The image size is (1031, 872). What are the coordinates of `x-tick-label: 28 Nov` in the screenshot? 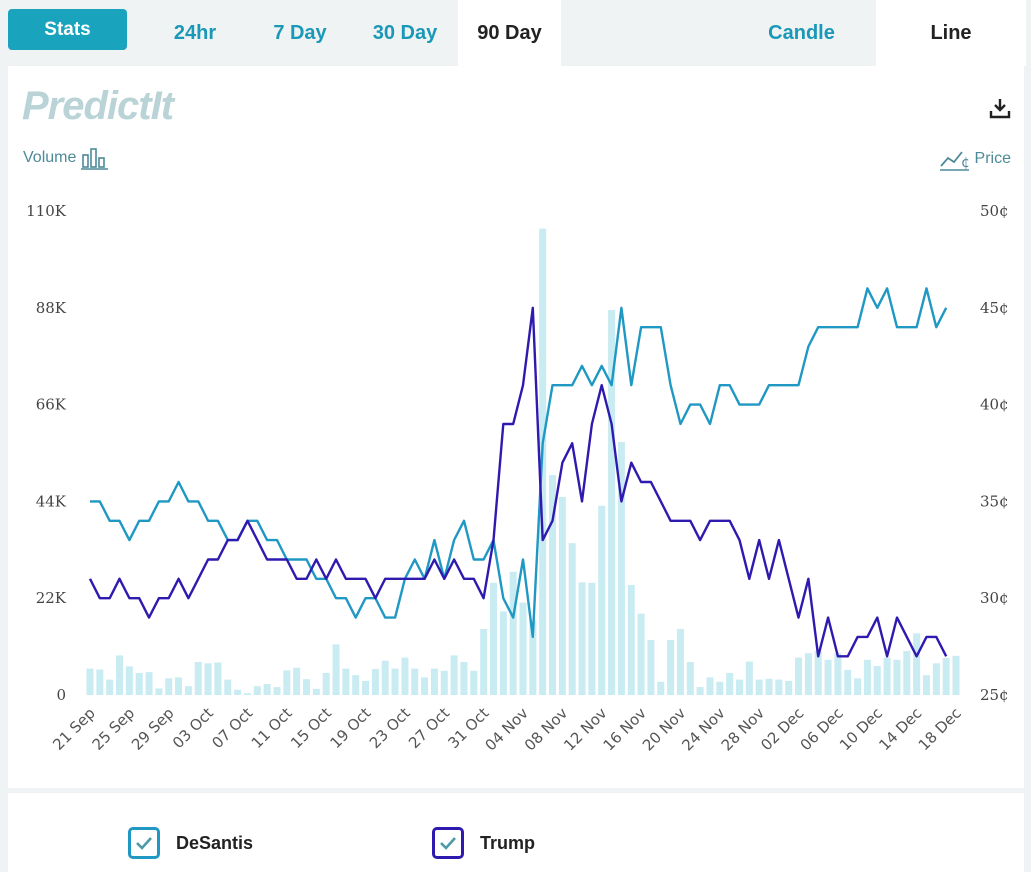 It's located at (743, 729).